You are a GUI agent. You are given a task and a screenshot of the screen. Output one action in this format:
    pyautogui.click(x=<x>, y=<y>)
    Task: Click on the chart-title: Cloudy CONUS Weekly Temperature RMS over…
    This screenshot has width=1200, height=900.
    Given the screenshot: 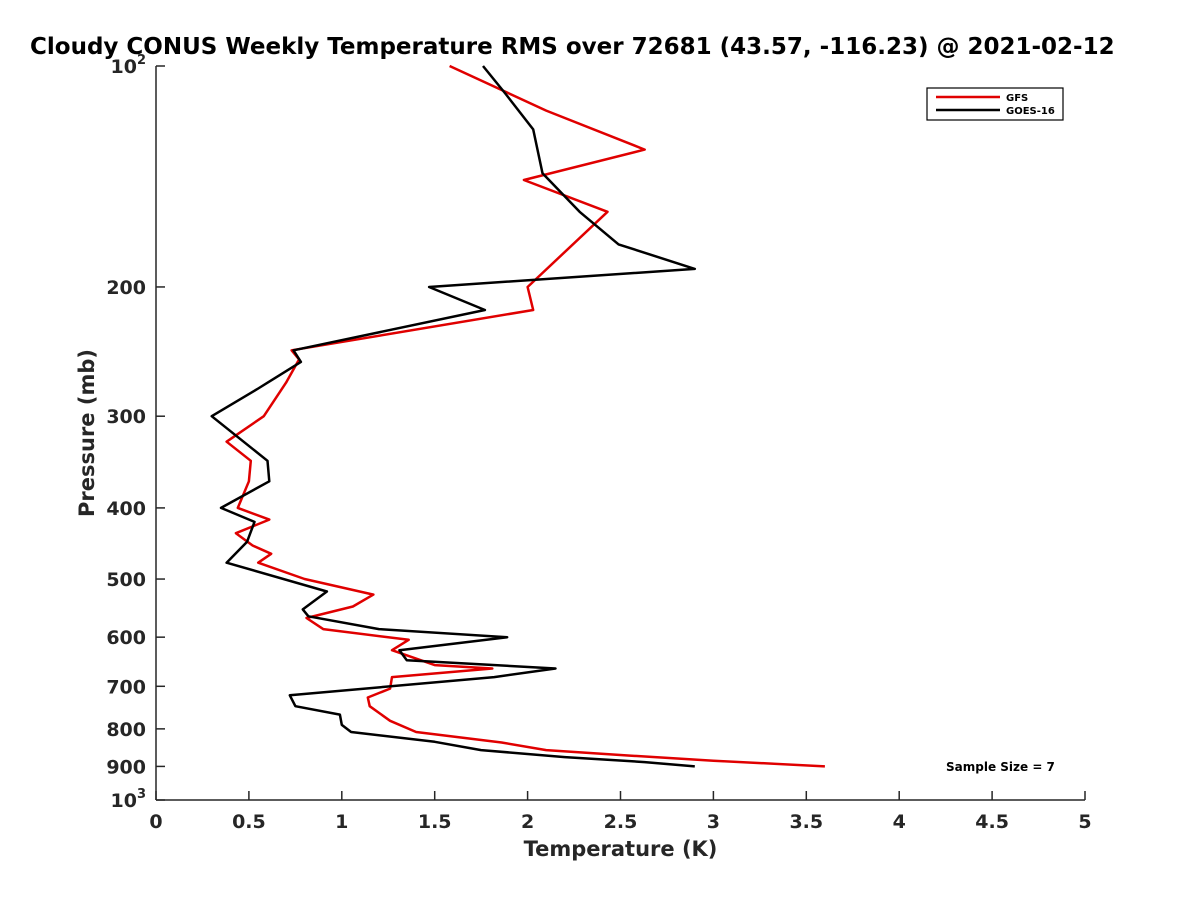 What is the action you would take?
    pyautogui.click(x=572, y=47)
    